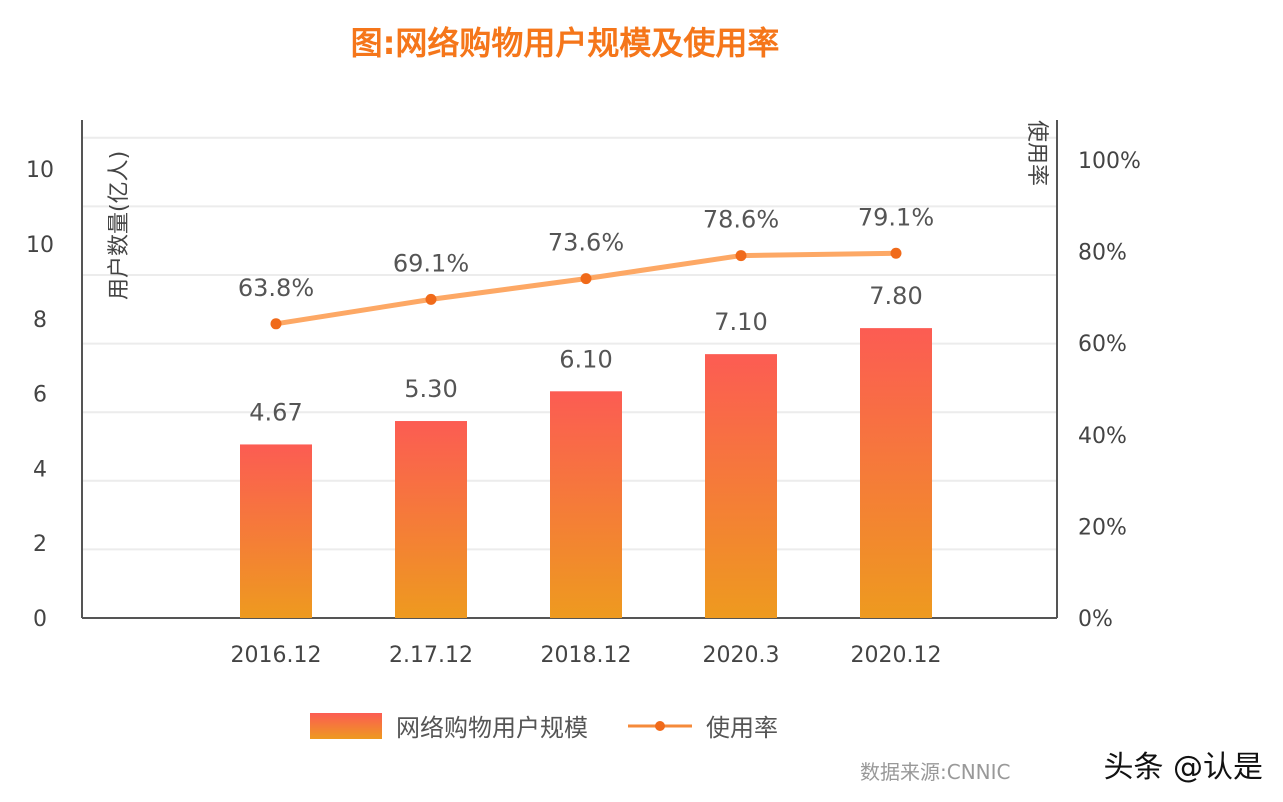 Image resolution: width=1283 pixels, height=802 pixels. Describe the element at coordinates (895, 296) in the screenshot. I see `bar-data-label: 7.80` at that location.